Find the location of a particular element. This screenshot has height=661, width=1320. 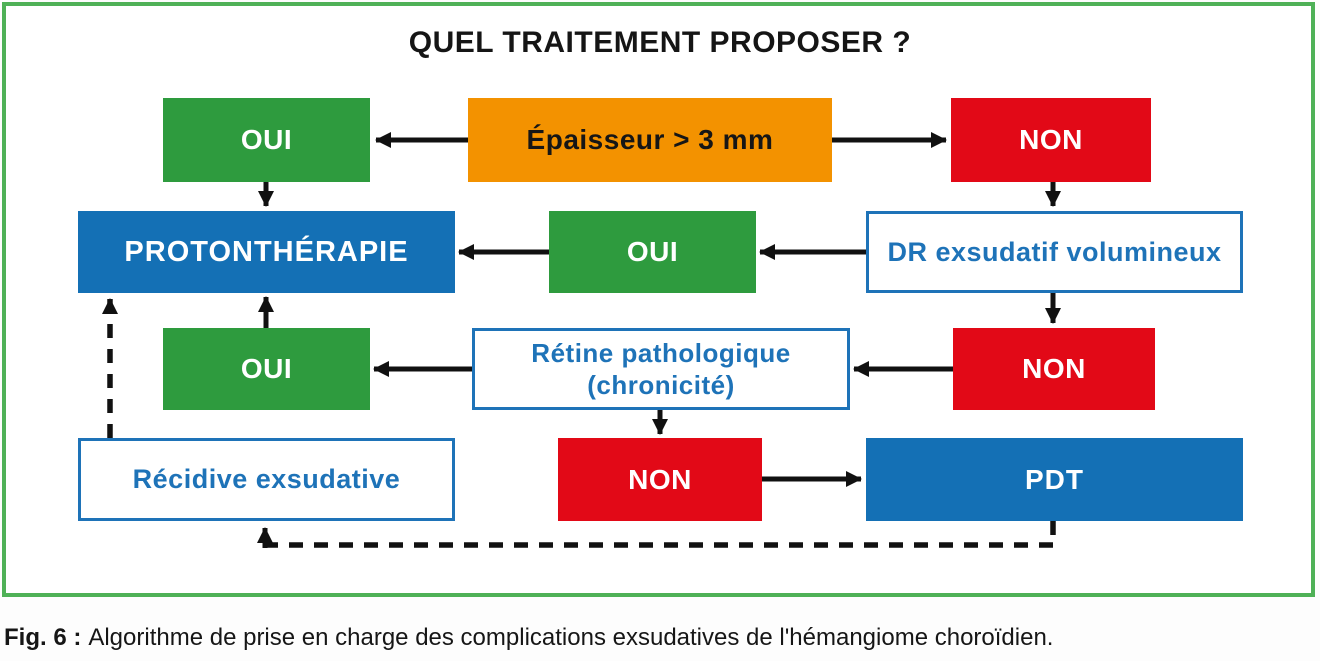

node-non-low: NON is located at coordinates (660, 479).